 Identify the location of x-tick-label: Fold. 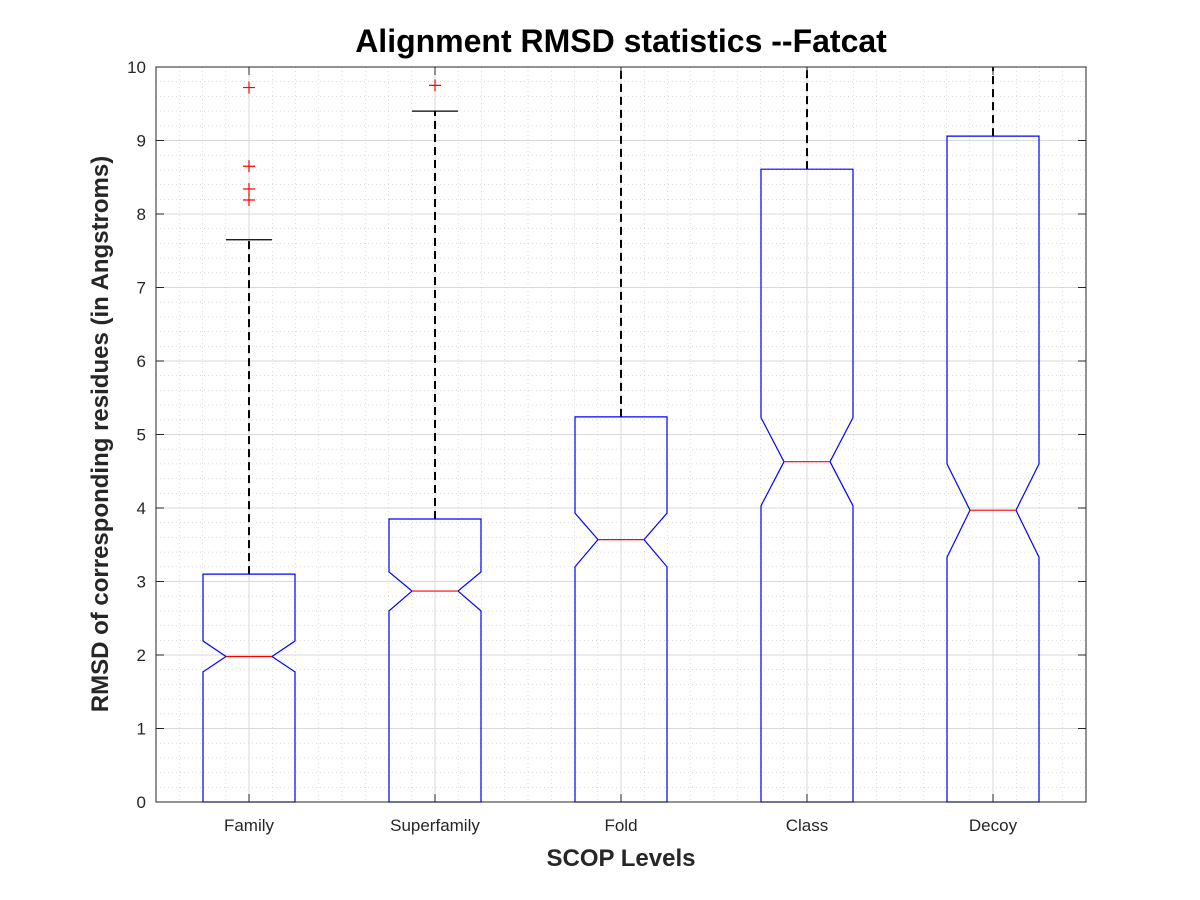
(620, 825).